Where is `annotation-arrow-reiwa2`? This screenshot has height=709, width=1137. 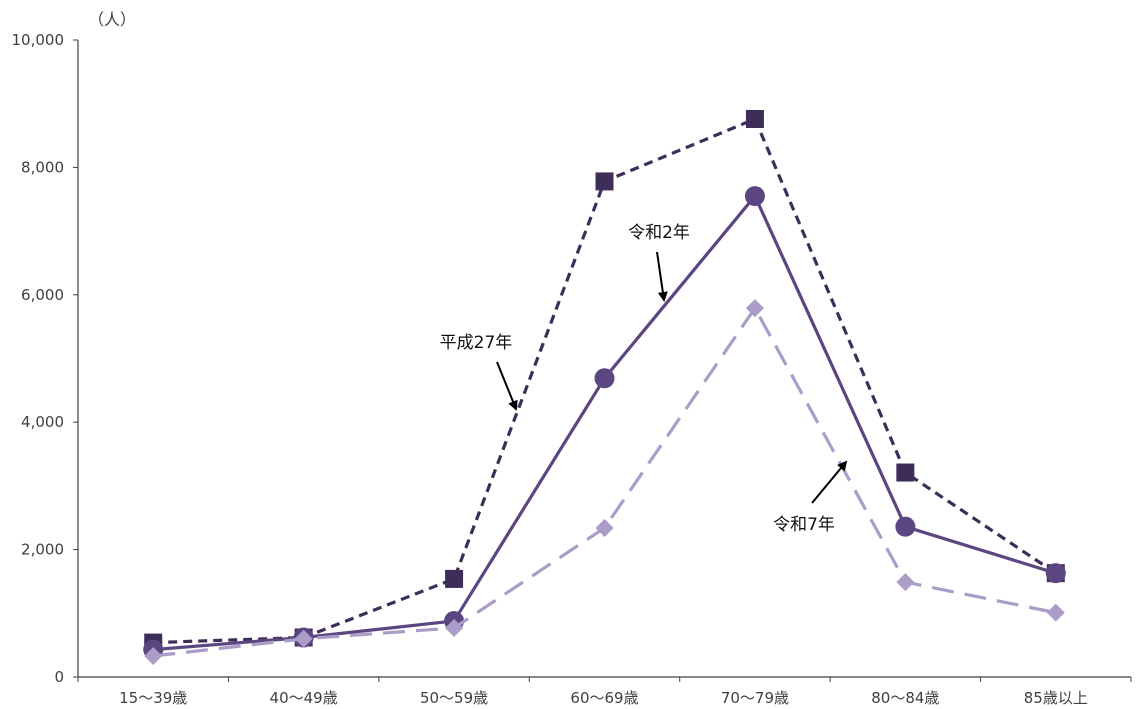
annotation-arrow-reiwa2 is located at coordinates (662, 276).